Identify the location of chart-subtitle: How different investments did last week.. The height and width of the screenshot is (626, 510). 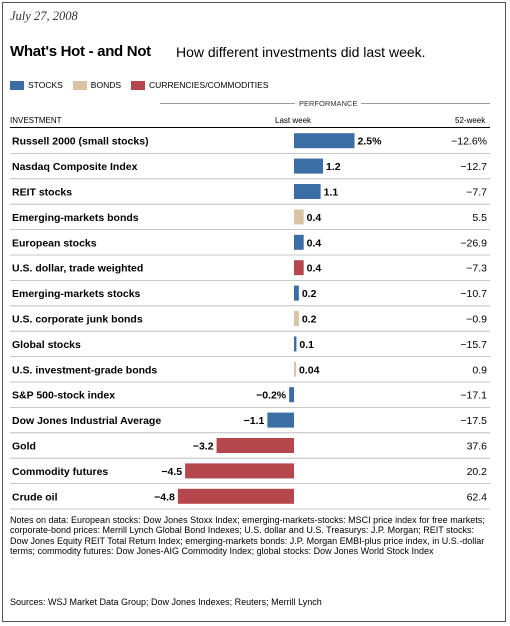
(301, 52).